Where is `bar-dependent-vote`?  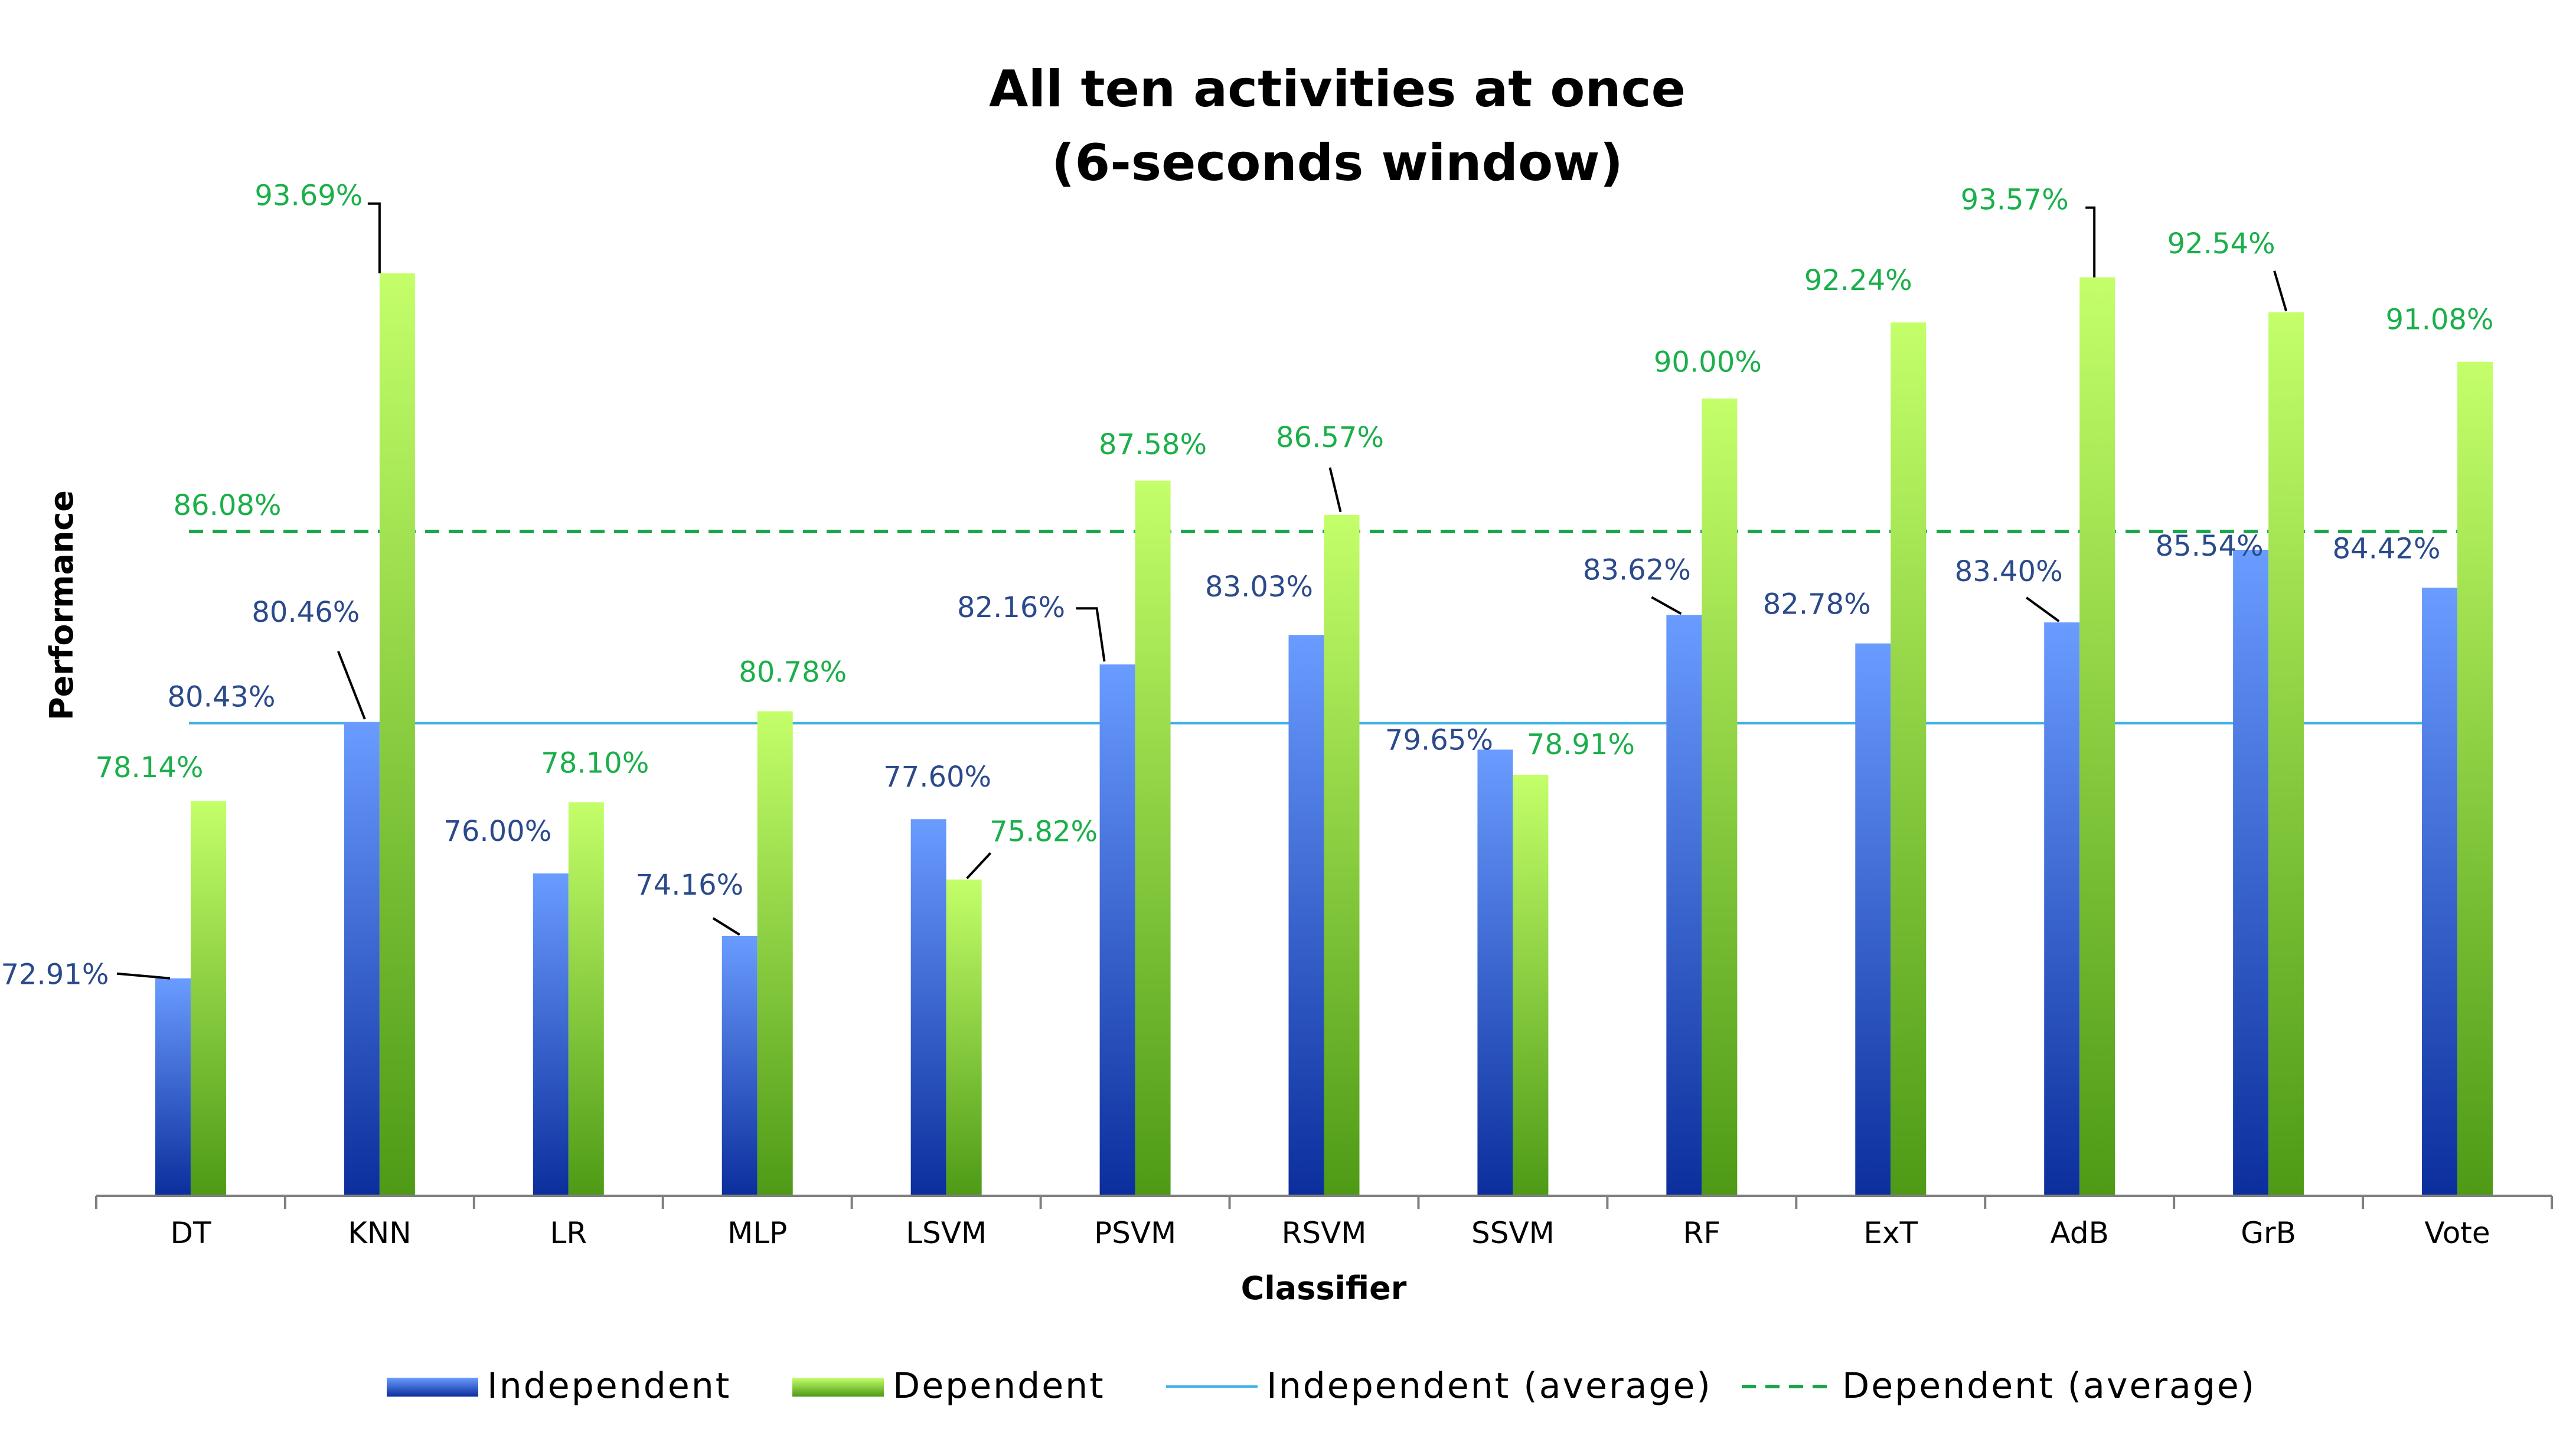 bar-dependent-vote is located at coordinates (2475, 779).